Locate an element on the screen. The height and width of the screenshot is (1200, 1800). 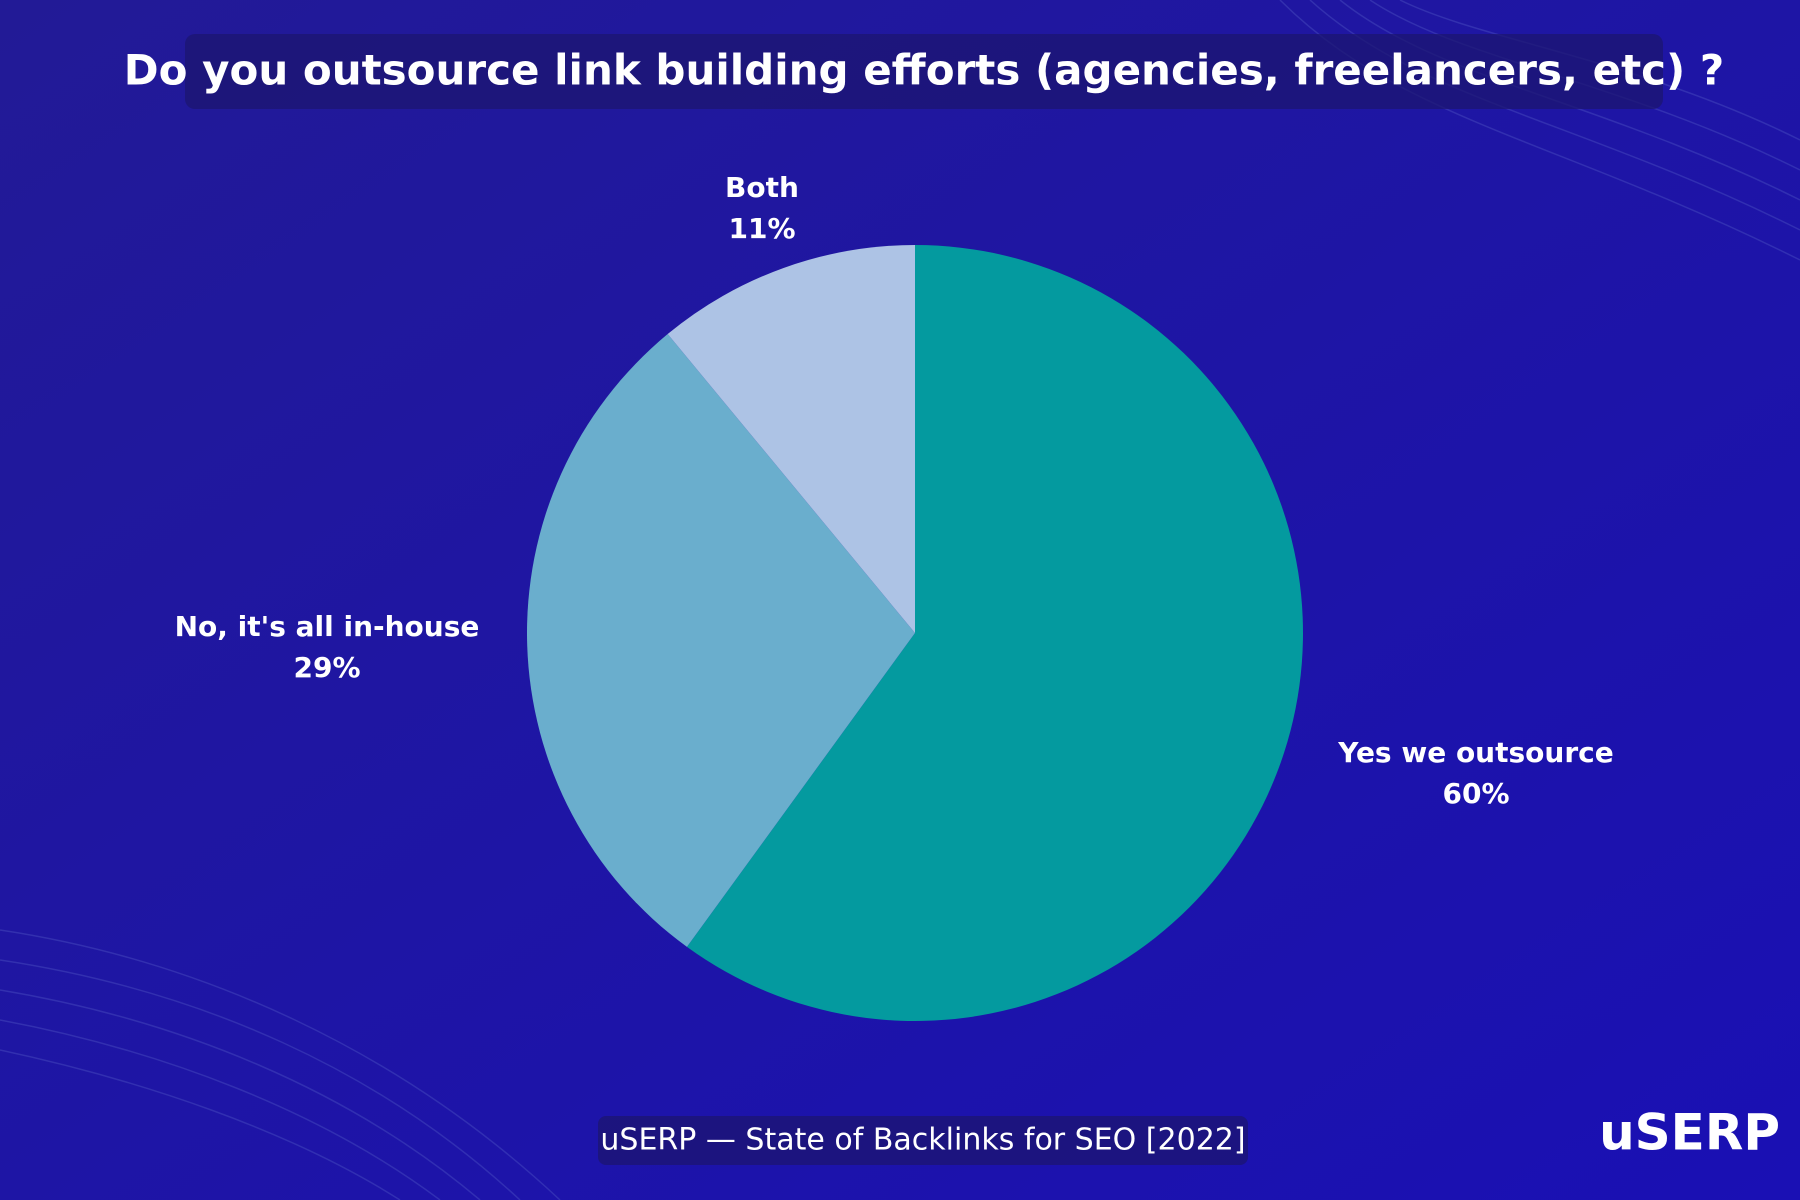
logo: uSERP is located at coordinates (1689, 1133).